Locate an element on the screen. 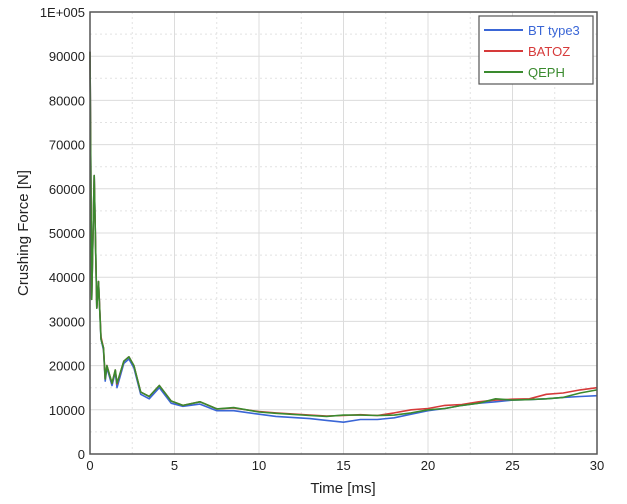 The width and height of the screenshot is (627, 504). y-tick-label: 0 is located at coordinates (81, 454).